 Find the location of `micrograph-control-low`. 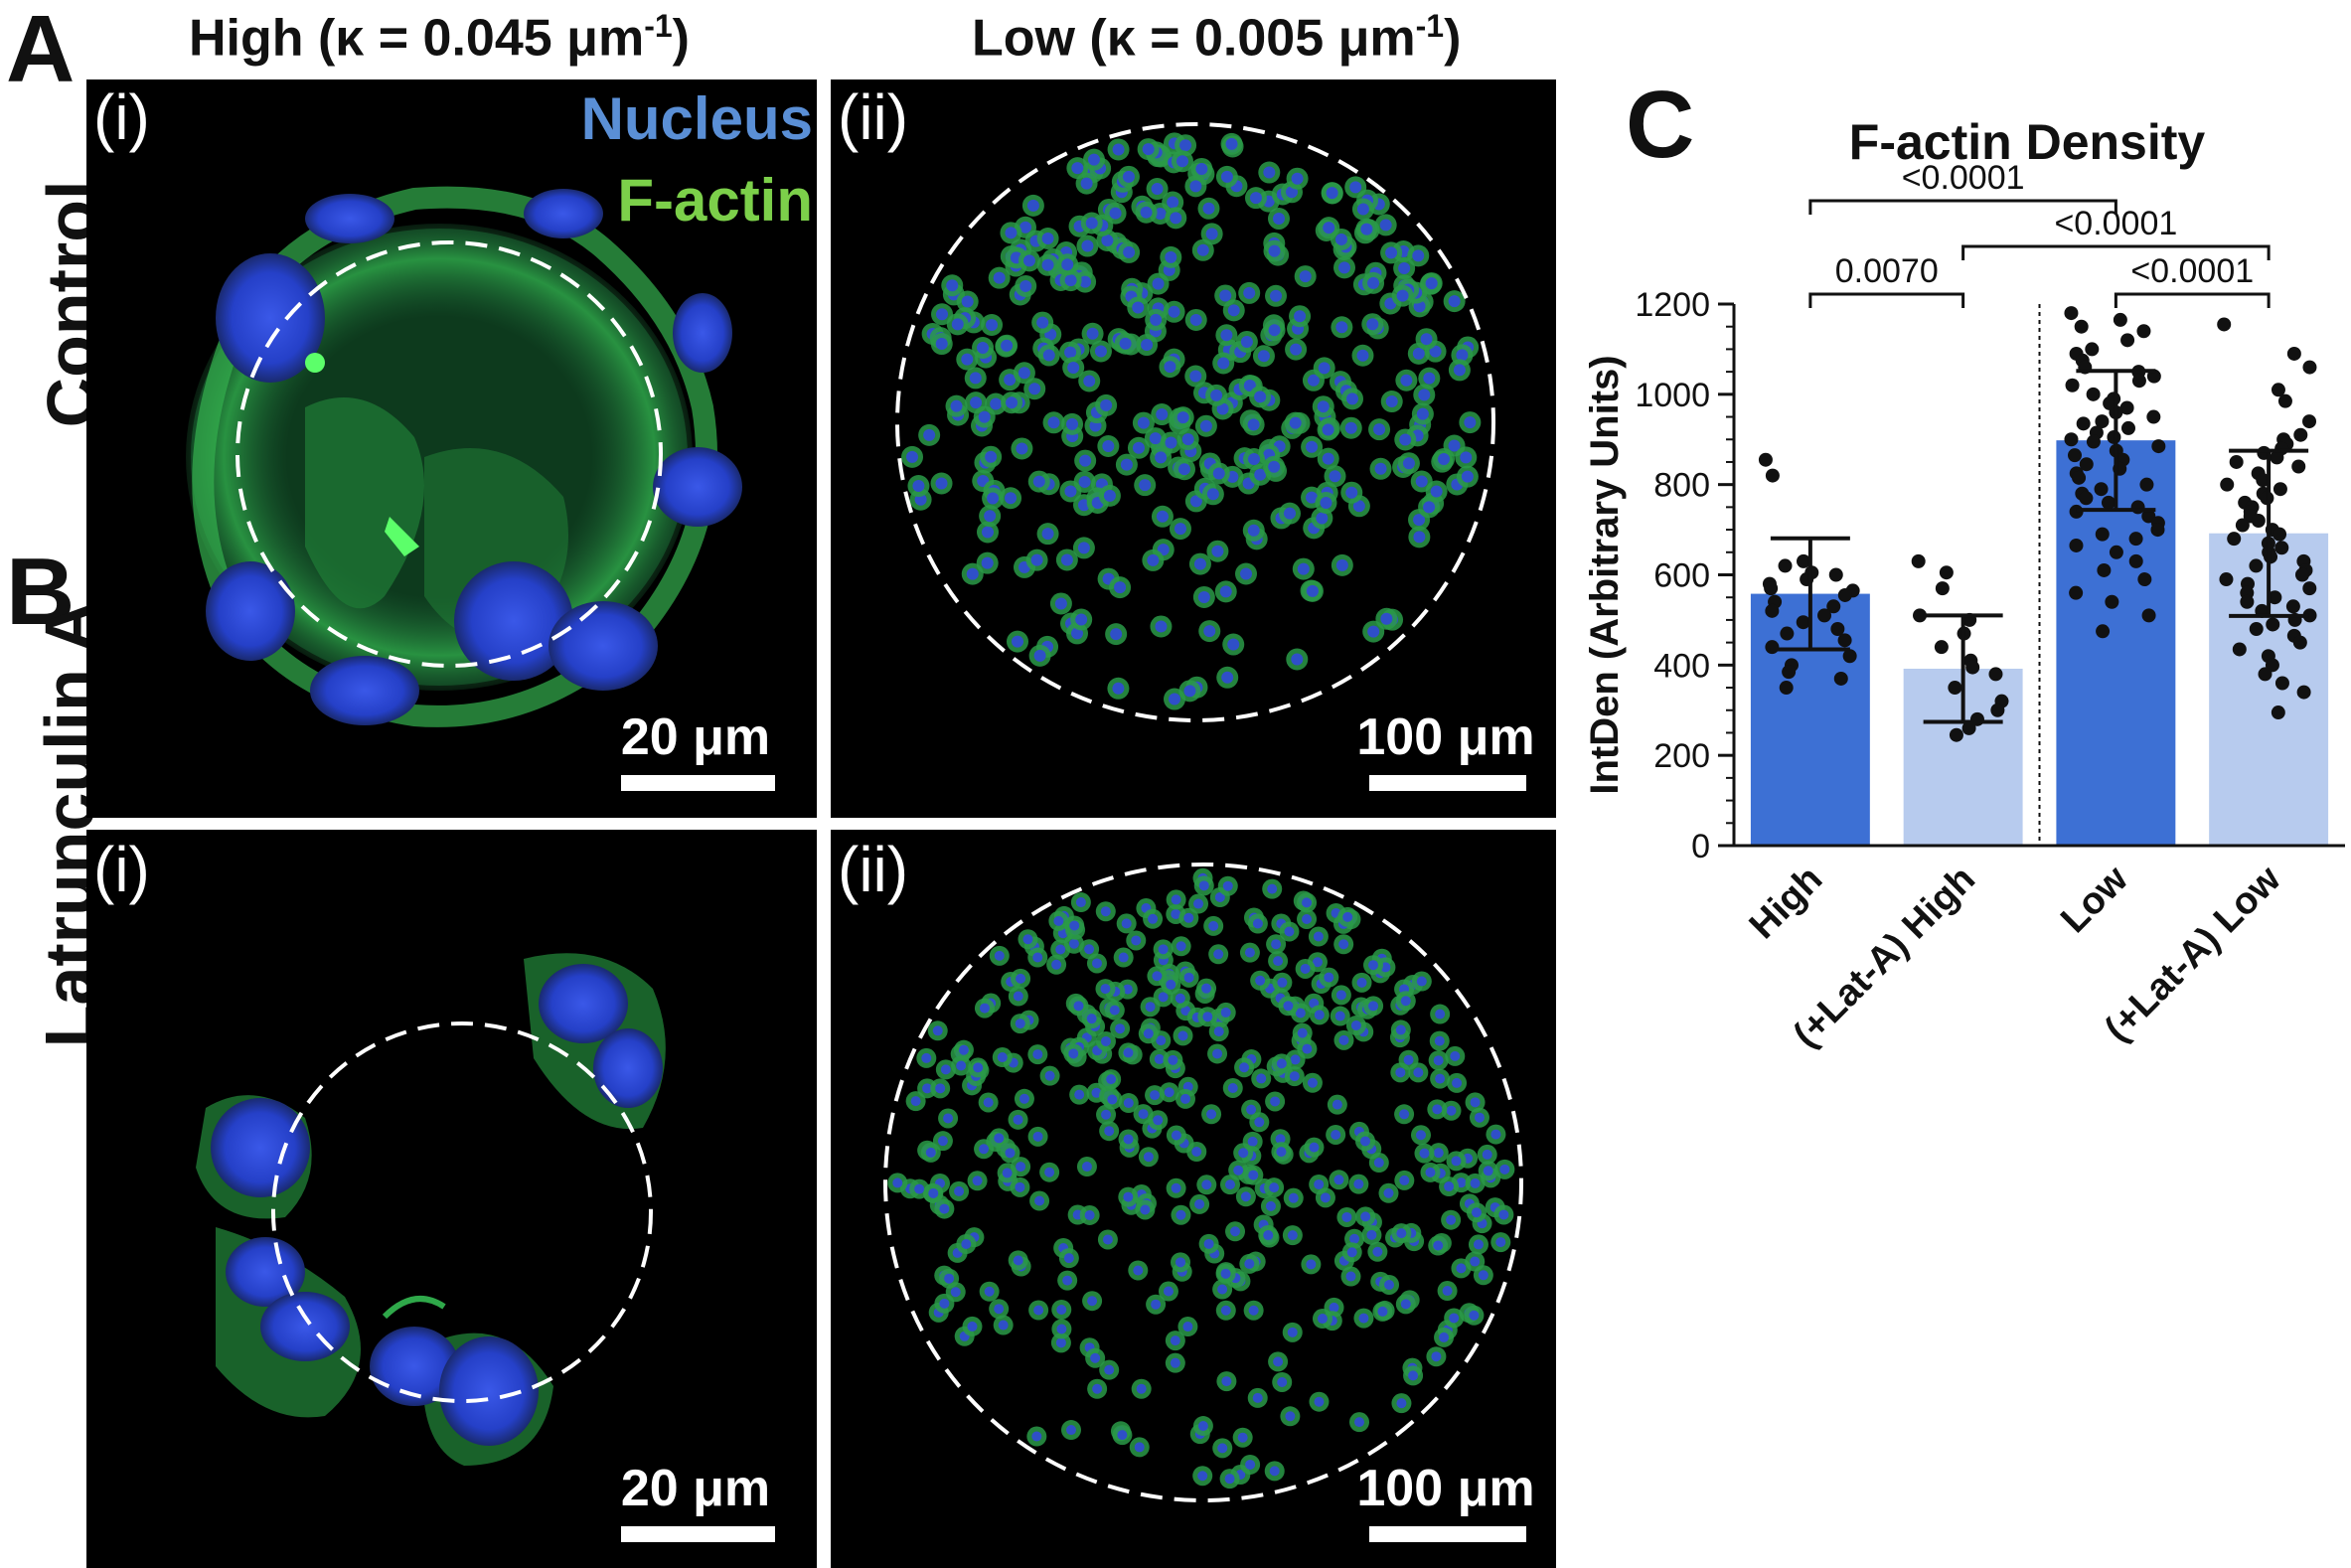

micrograph-control-low is located at coordinates (1193, 449).